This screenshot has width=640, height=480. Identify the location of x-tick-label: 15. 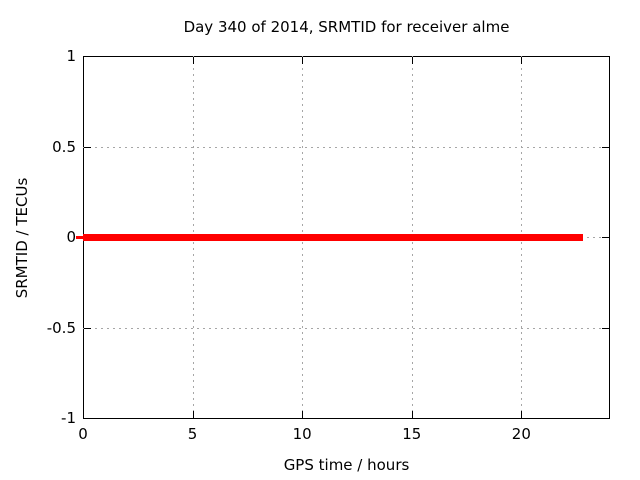
(412, 434).